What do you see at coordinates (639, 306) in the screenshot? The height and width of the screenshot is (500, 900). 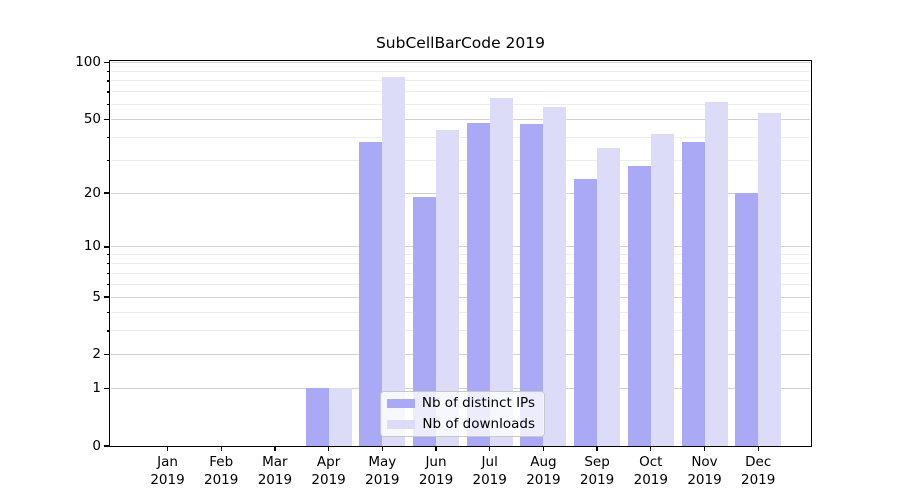 I see `bar-distinct-ips-oct` at bounding box center [639, 306].